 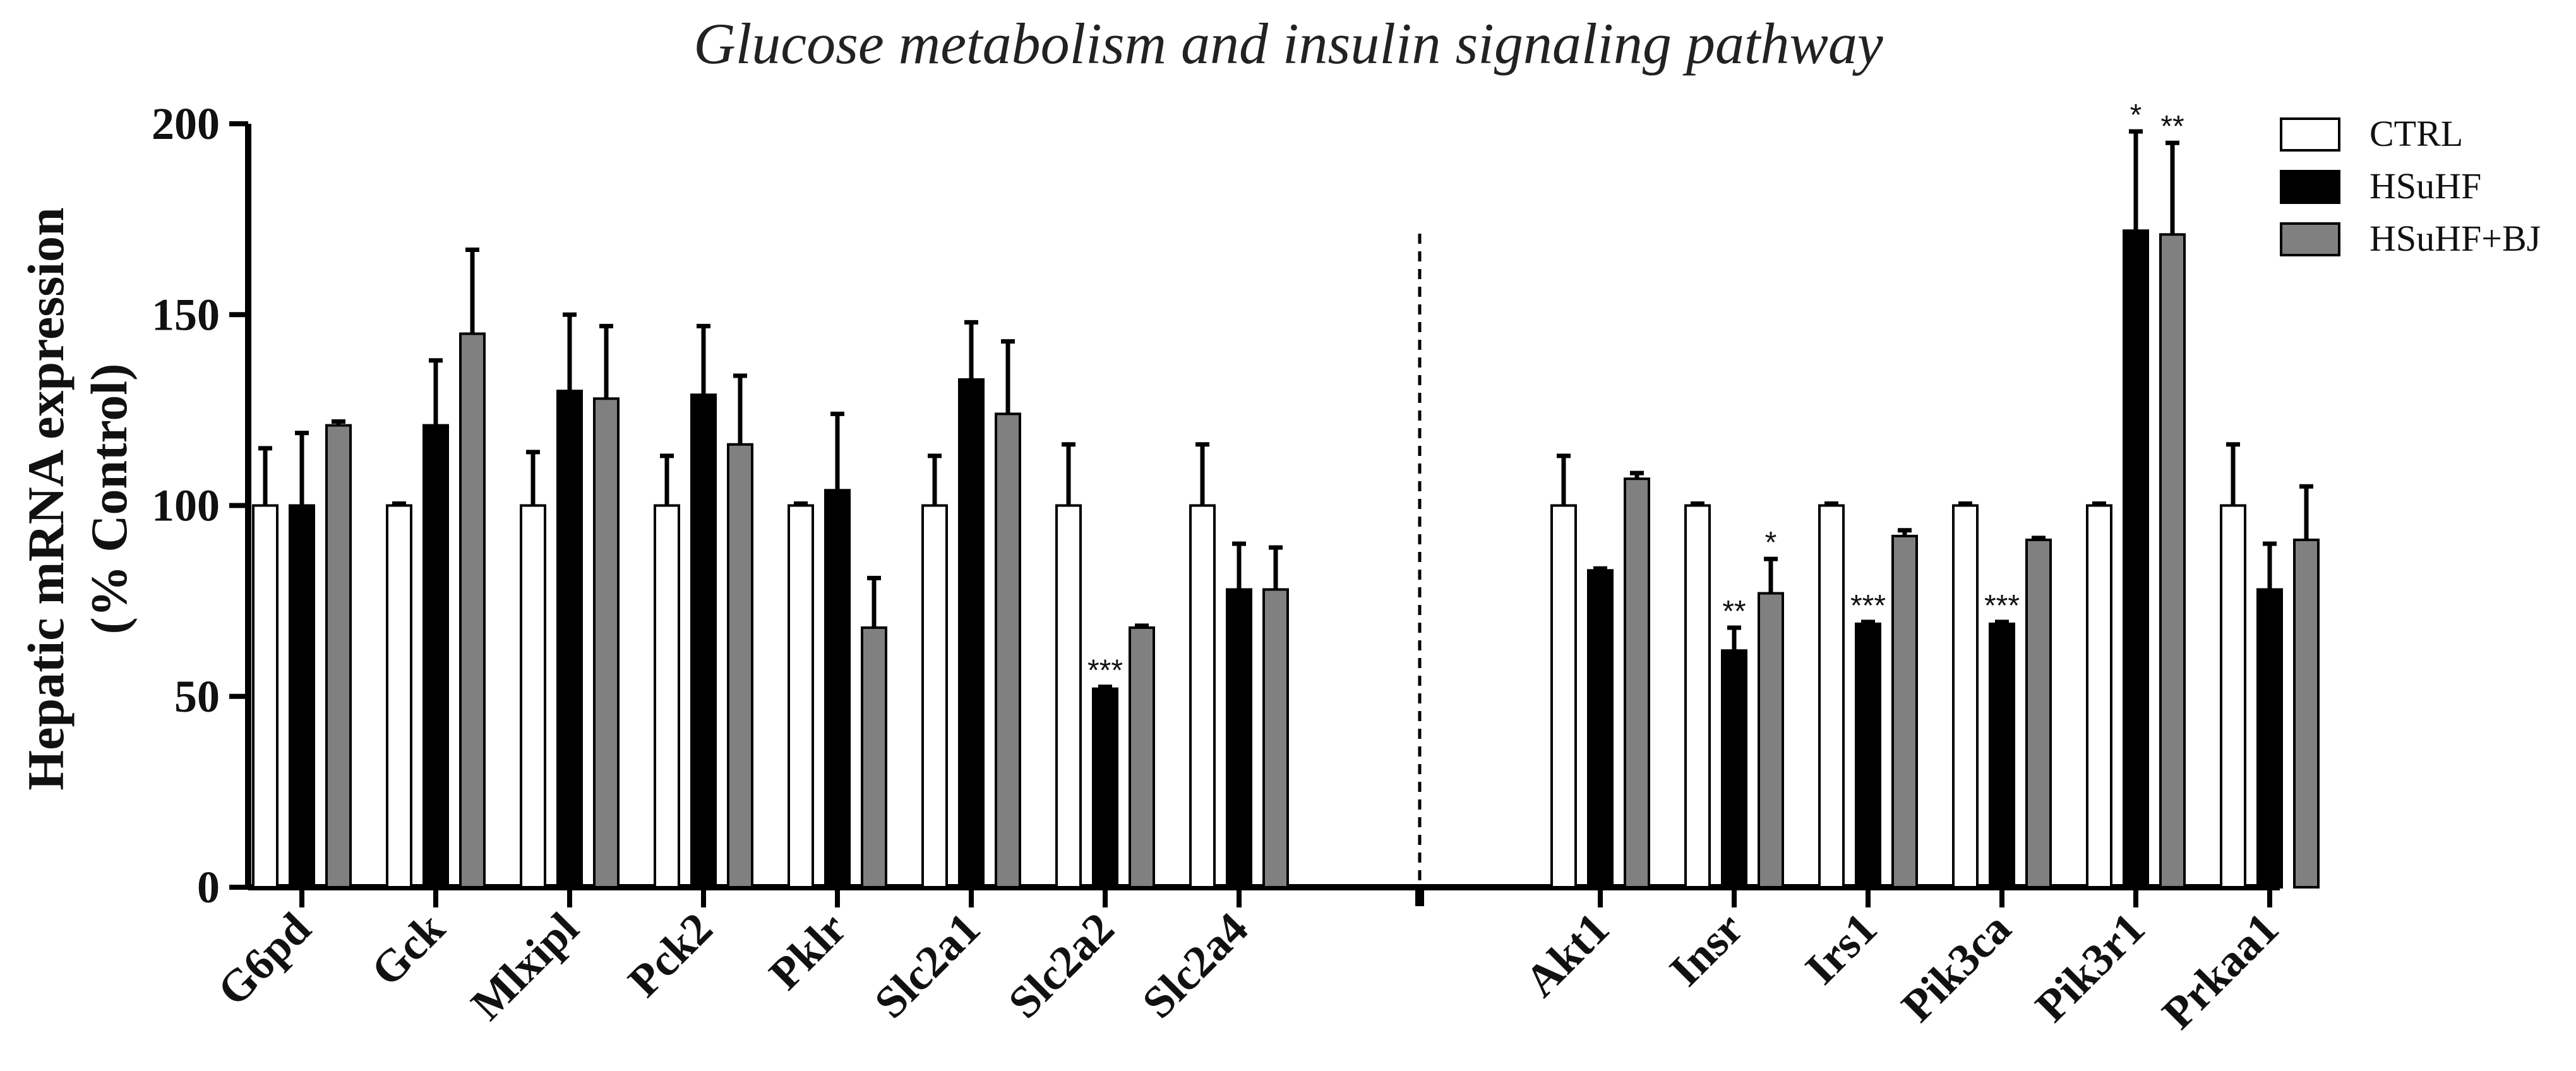 What do you see at coordinates (2090, 967) in the screenshot?
I see `x-tick-label: Pik3r1` at bounding box center [2090, 967].